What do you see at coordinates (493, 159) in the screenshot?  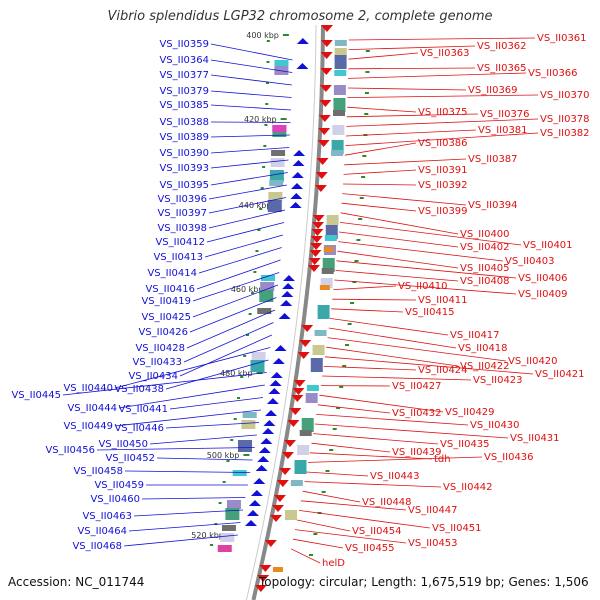 I see `gene-label-right: VS_II0387` at bounding box center [493, 159].